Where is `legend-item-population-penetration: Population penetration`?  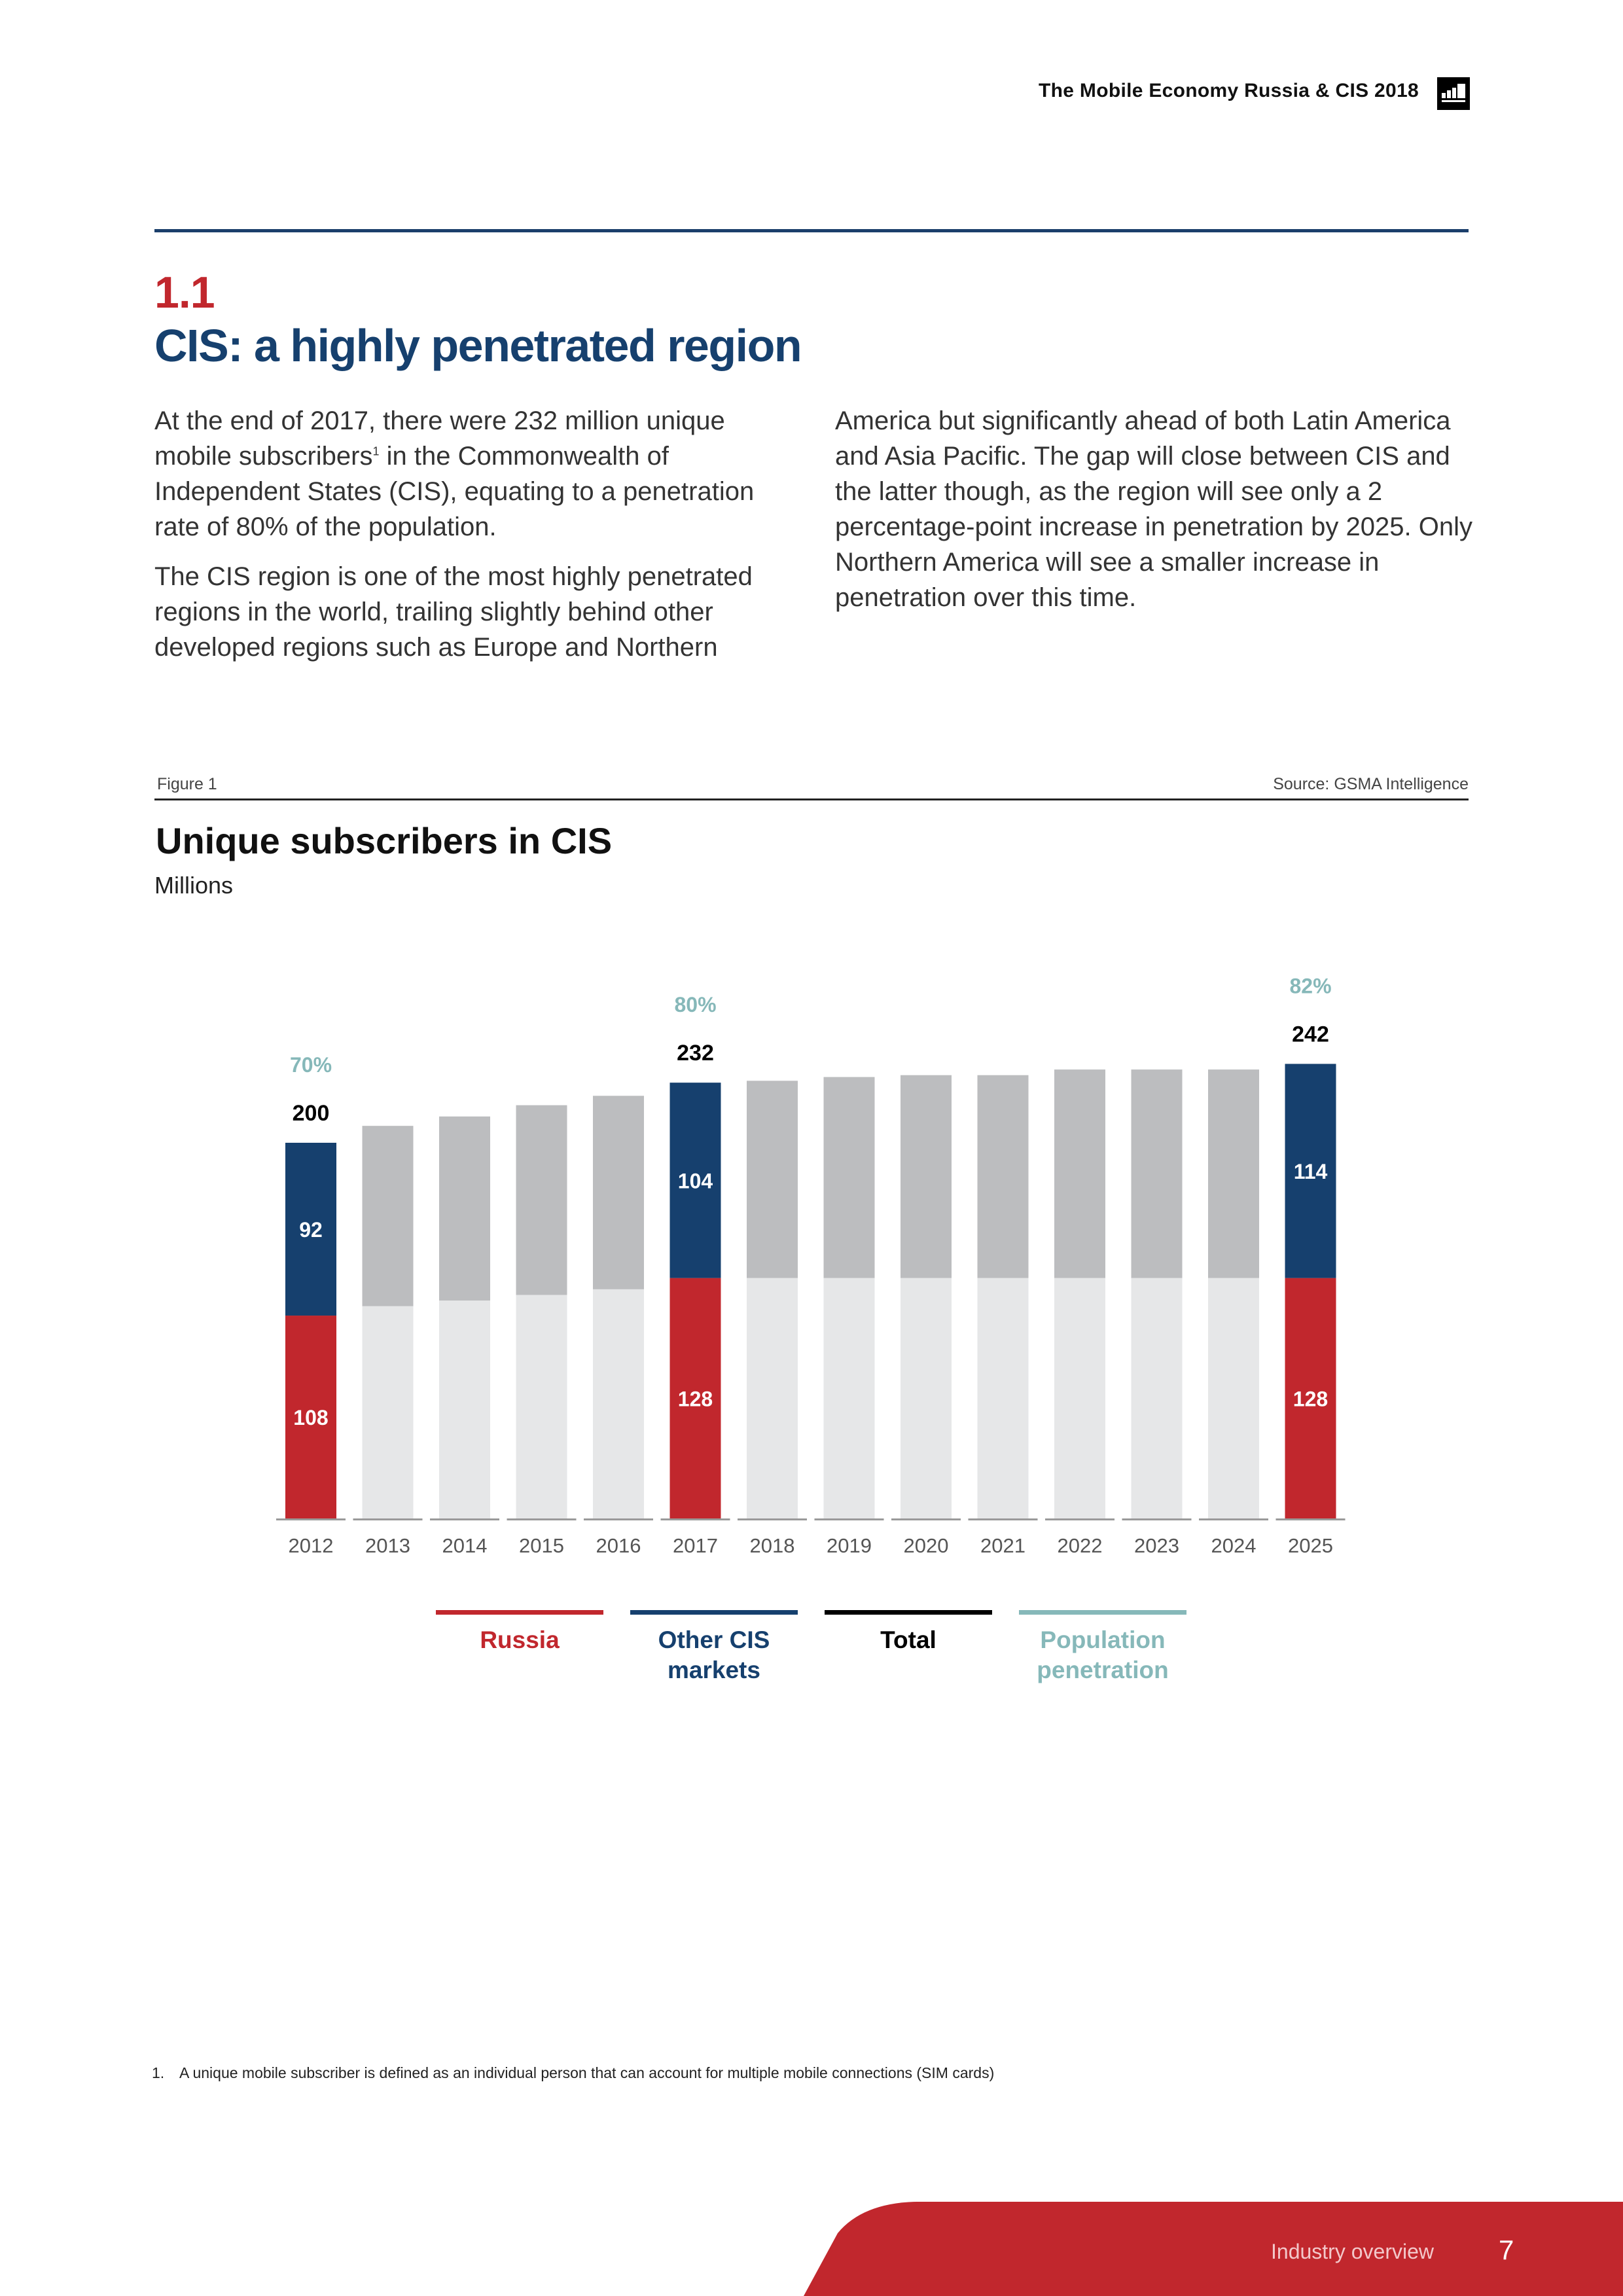
legend-item-population-penetration: Population penetration is located at coordinates (1102, 1647).